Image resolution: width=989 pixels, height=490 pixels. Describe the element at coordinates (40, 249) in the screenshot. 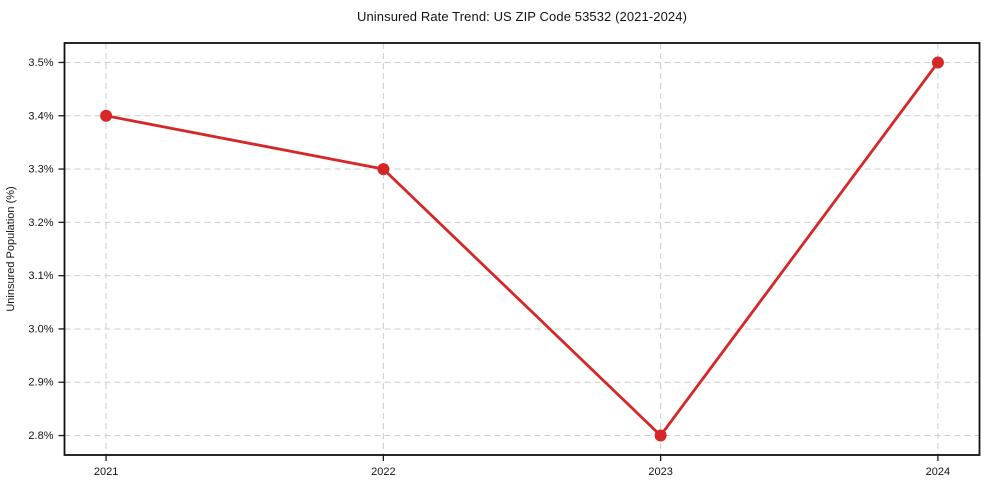

I see `y-axis-tick-labels: 2.8% 2.9% 3.0% 3.1% 3.2% 3.3% 3.4% 3.5%` at that location.